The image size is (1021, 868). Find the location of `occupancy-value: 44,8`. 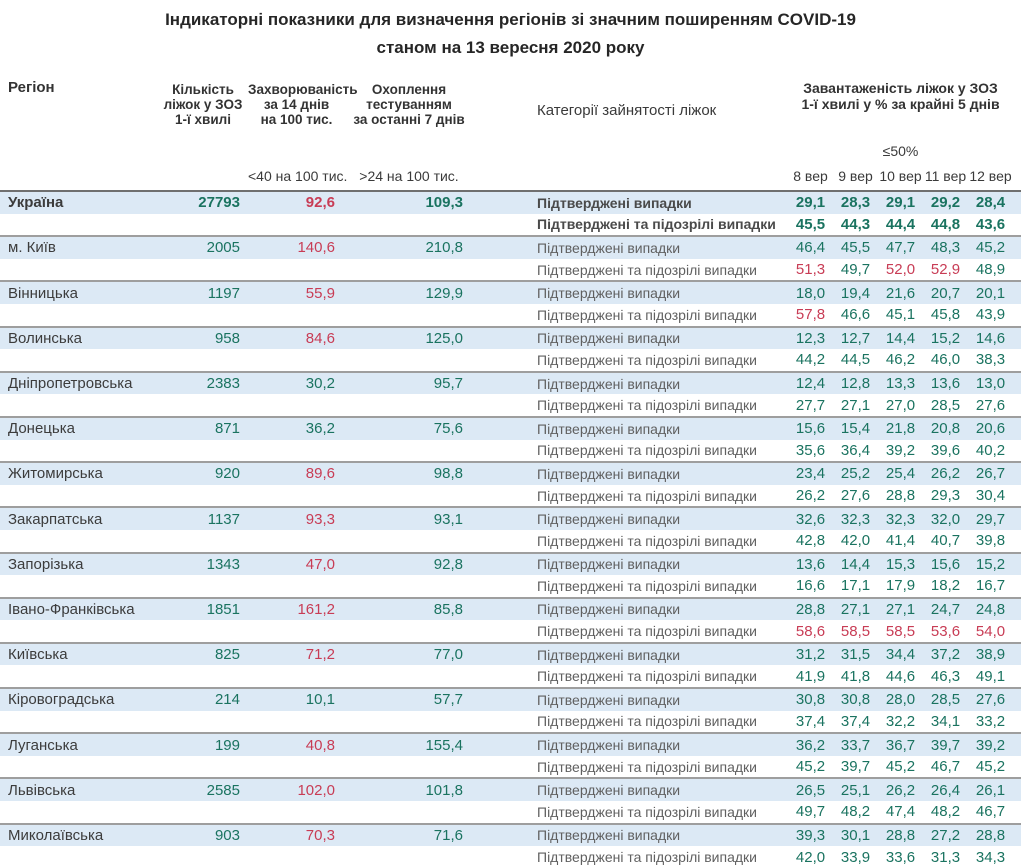

occupancy-value: 44,8 is located at coordinates (945, 224).